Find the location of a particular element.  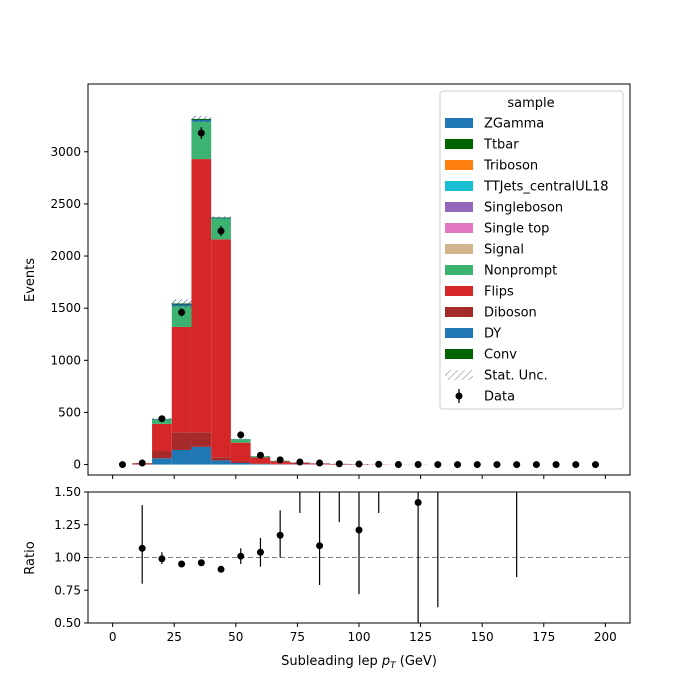

ratio-x-tick-label-25: 25 is located at coordinates (174, 637).